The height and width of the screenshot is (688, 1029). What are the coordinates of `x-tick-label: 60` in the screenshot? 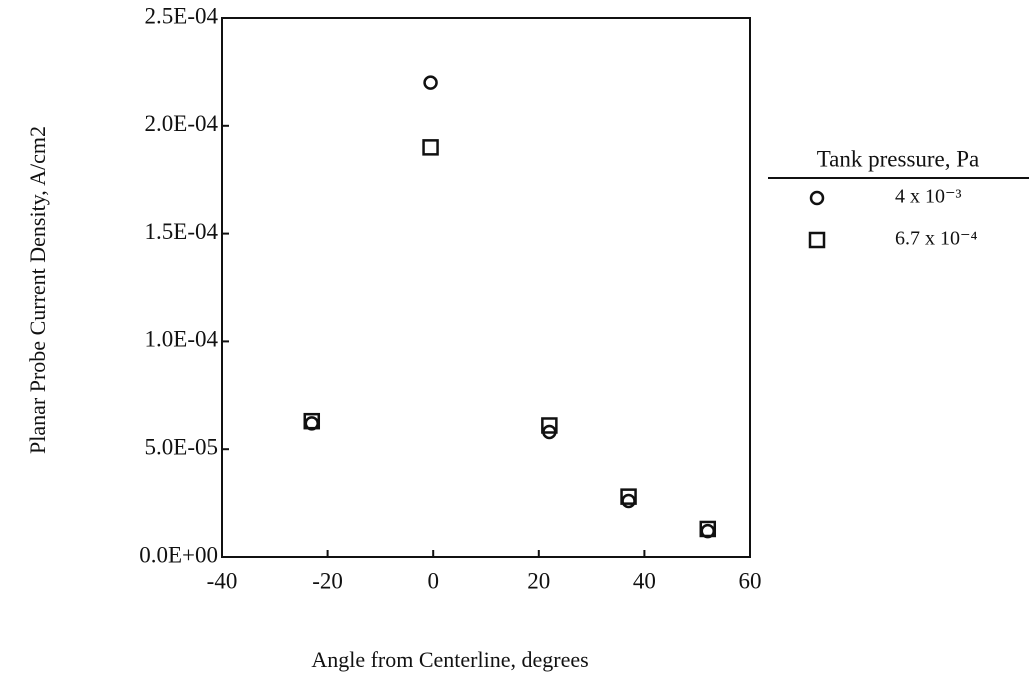 It's located at (750, 580).